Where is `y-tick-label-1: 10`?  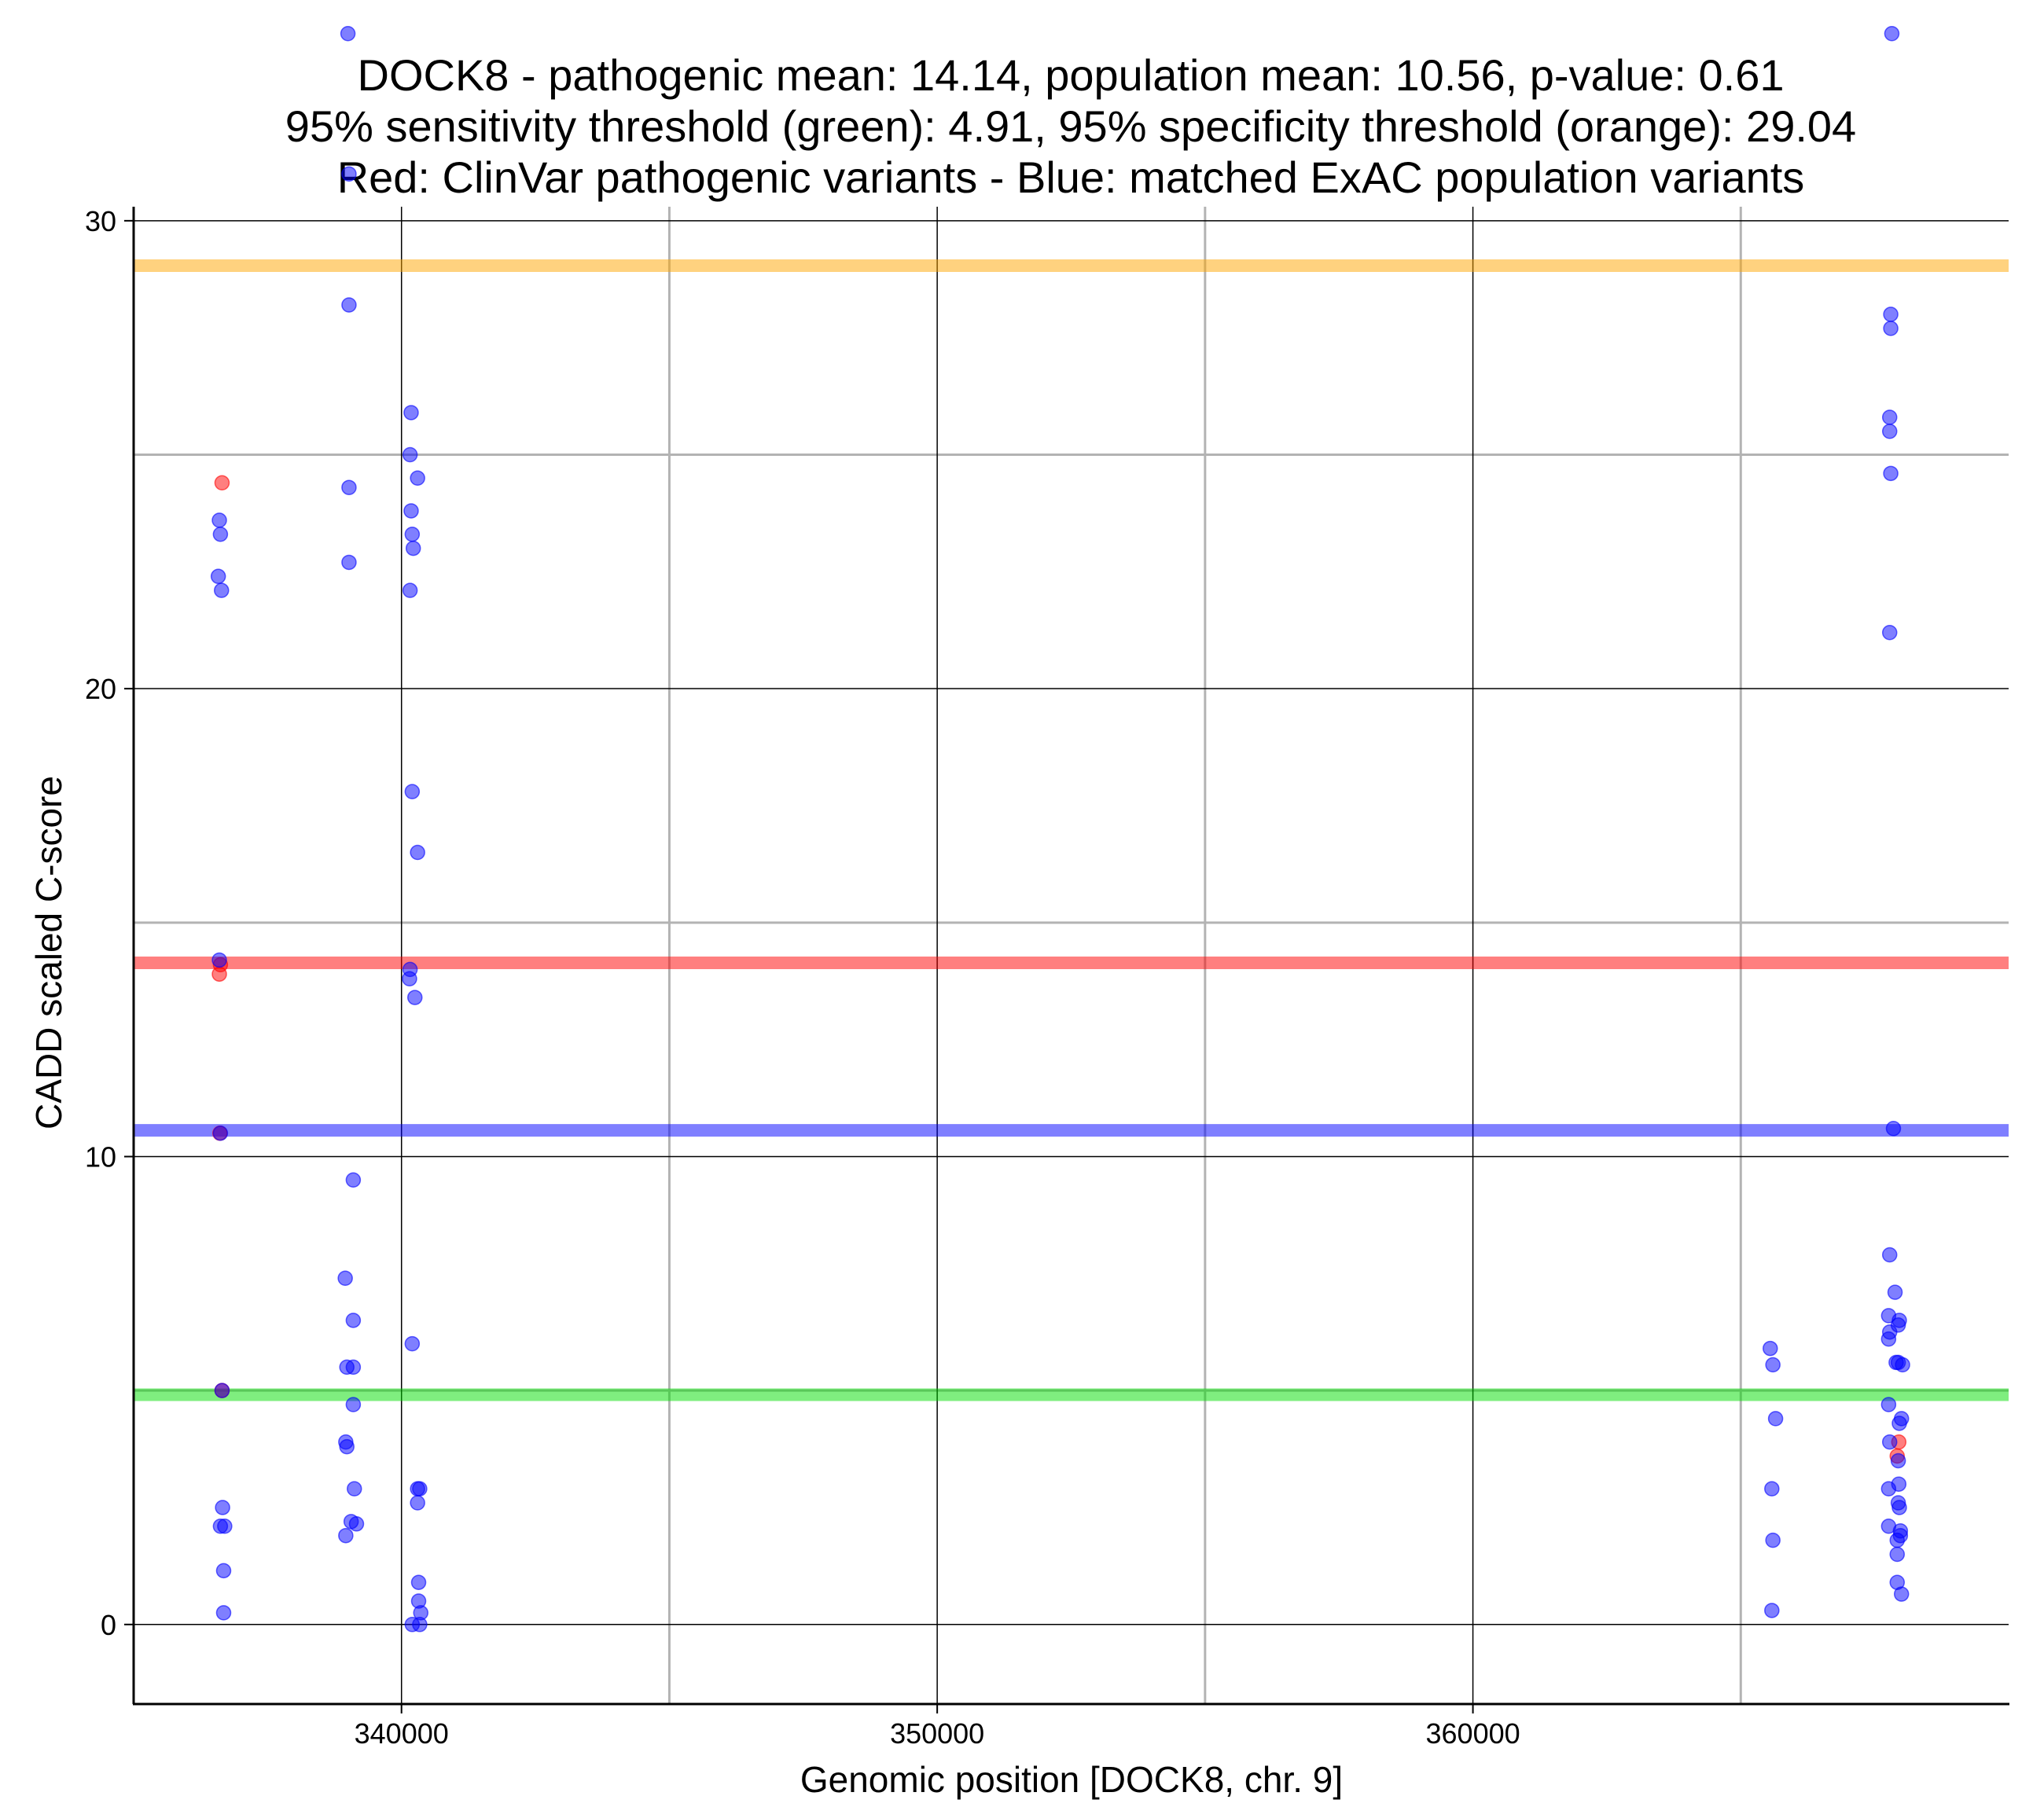
y-tick-label-1: 10 is located at coordinates (101, 1156).